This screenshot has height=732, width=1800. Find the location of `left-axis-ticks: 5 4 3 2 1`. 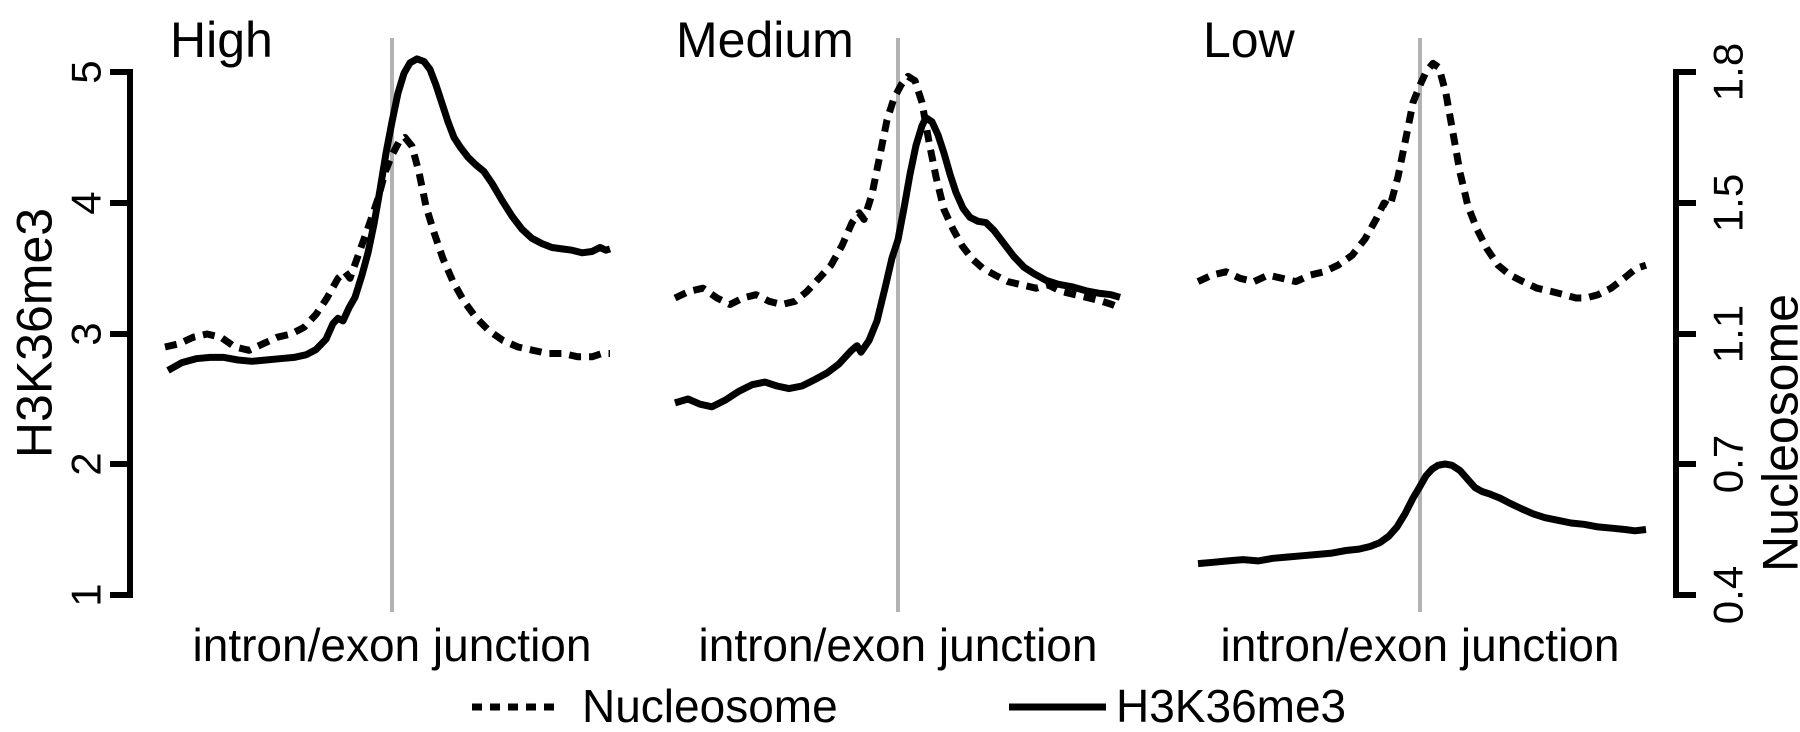

left-axis-ticks: 5 4 3 2 1 is located at coordinates (96, 333).